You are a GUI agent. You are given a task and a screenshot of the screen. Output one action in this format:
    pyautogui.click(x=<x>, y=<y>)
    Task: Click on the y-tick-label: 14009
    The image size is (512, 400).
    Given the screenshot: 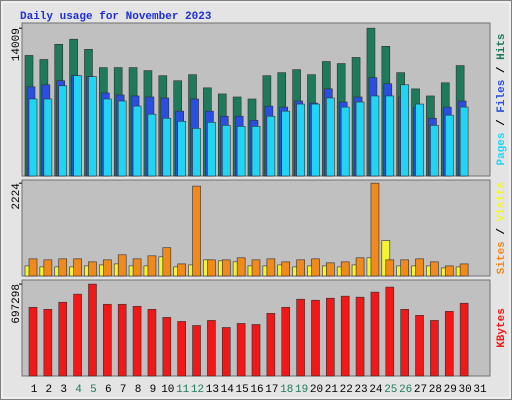 What is the action you would take?
    pyautogui.click(x=17, y=44)
    